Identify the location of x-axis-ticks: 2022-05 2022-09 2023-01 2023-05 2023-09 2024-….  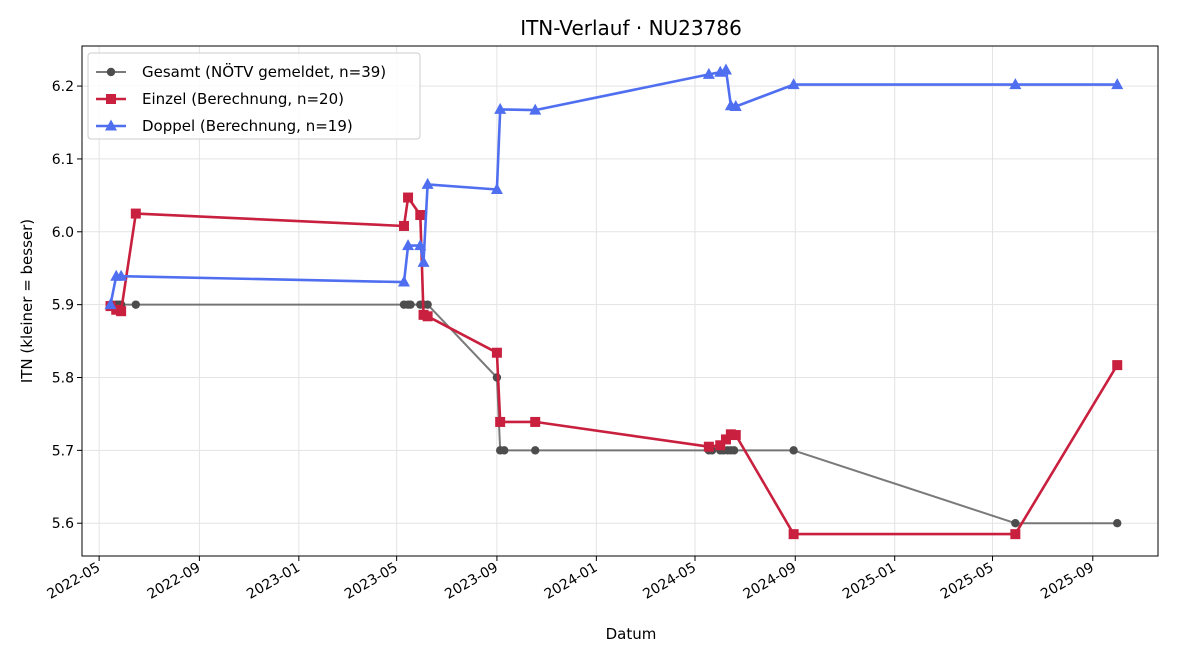
(570, 579).